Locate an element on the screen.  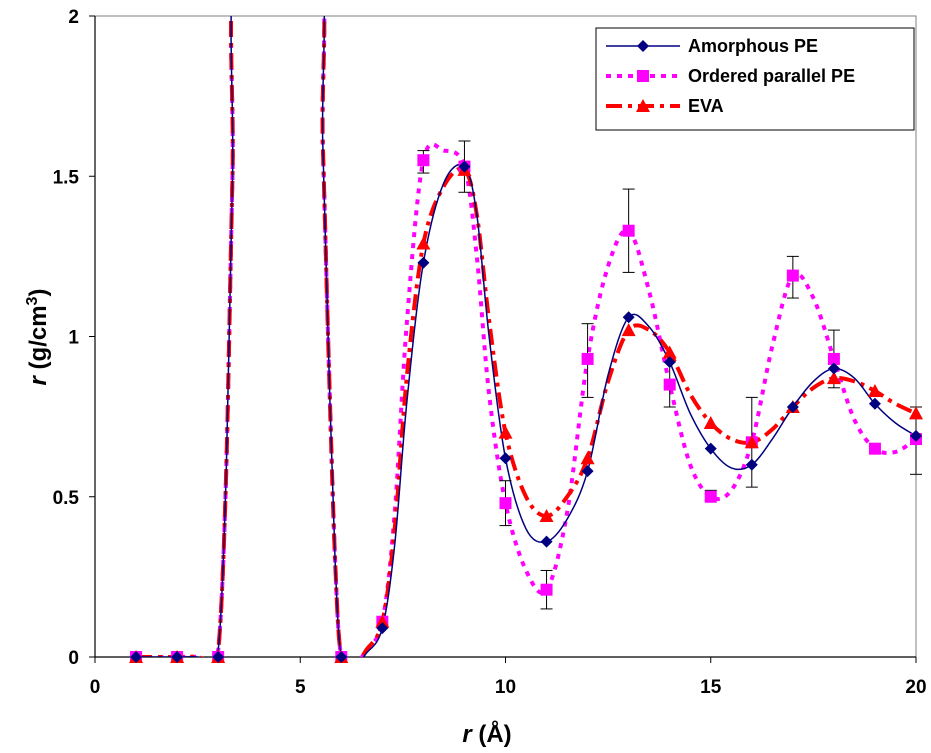
y-tick-label: 0.5 is located at coordinates (66, 498).